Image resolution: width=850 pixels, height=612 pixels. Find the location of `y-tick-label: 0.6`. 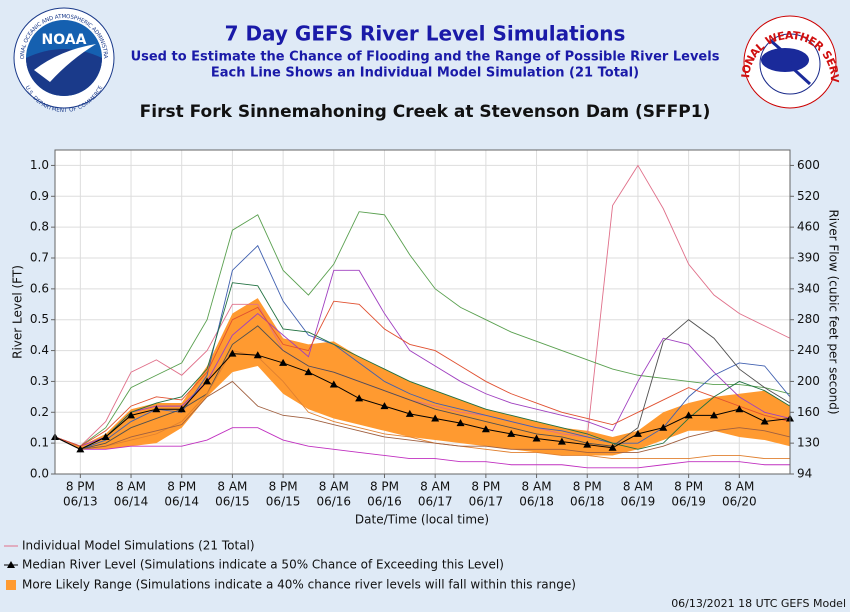

y-tick-label: 0.6 is located at coordinates (39, 288).